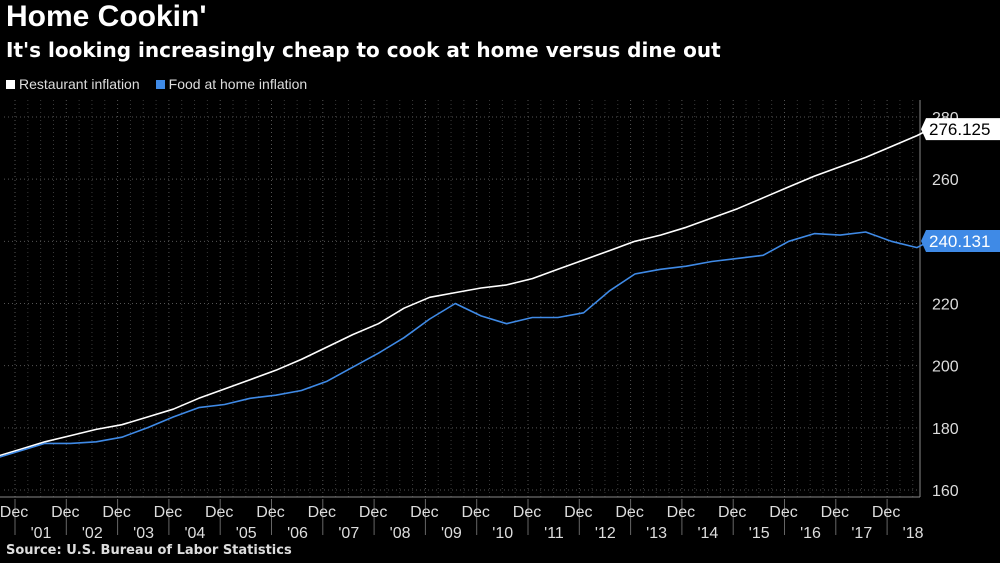  What do you see at coordinates (92, 533) in the screenshot?
I see `x-tick-year-label: '02` at bounding box center [92, 533].